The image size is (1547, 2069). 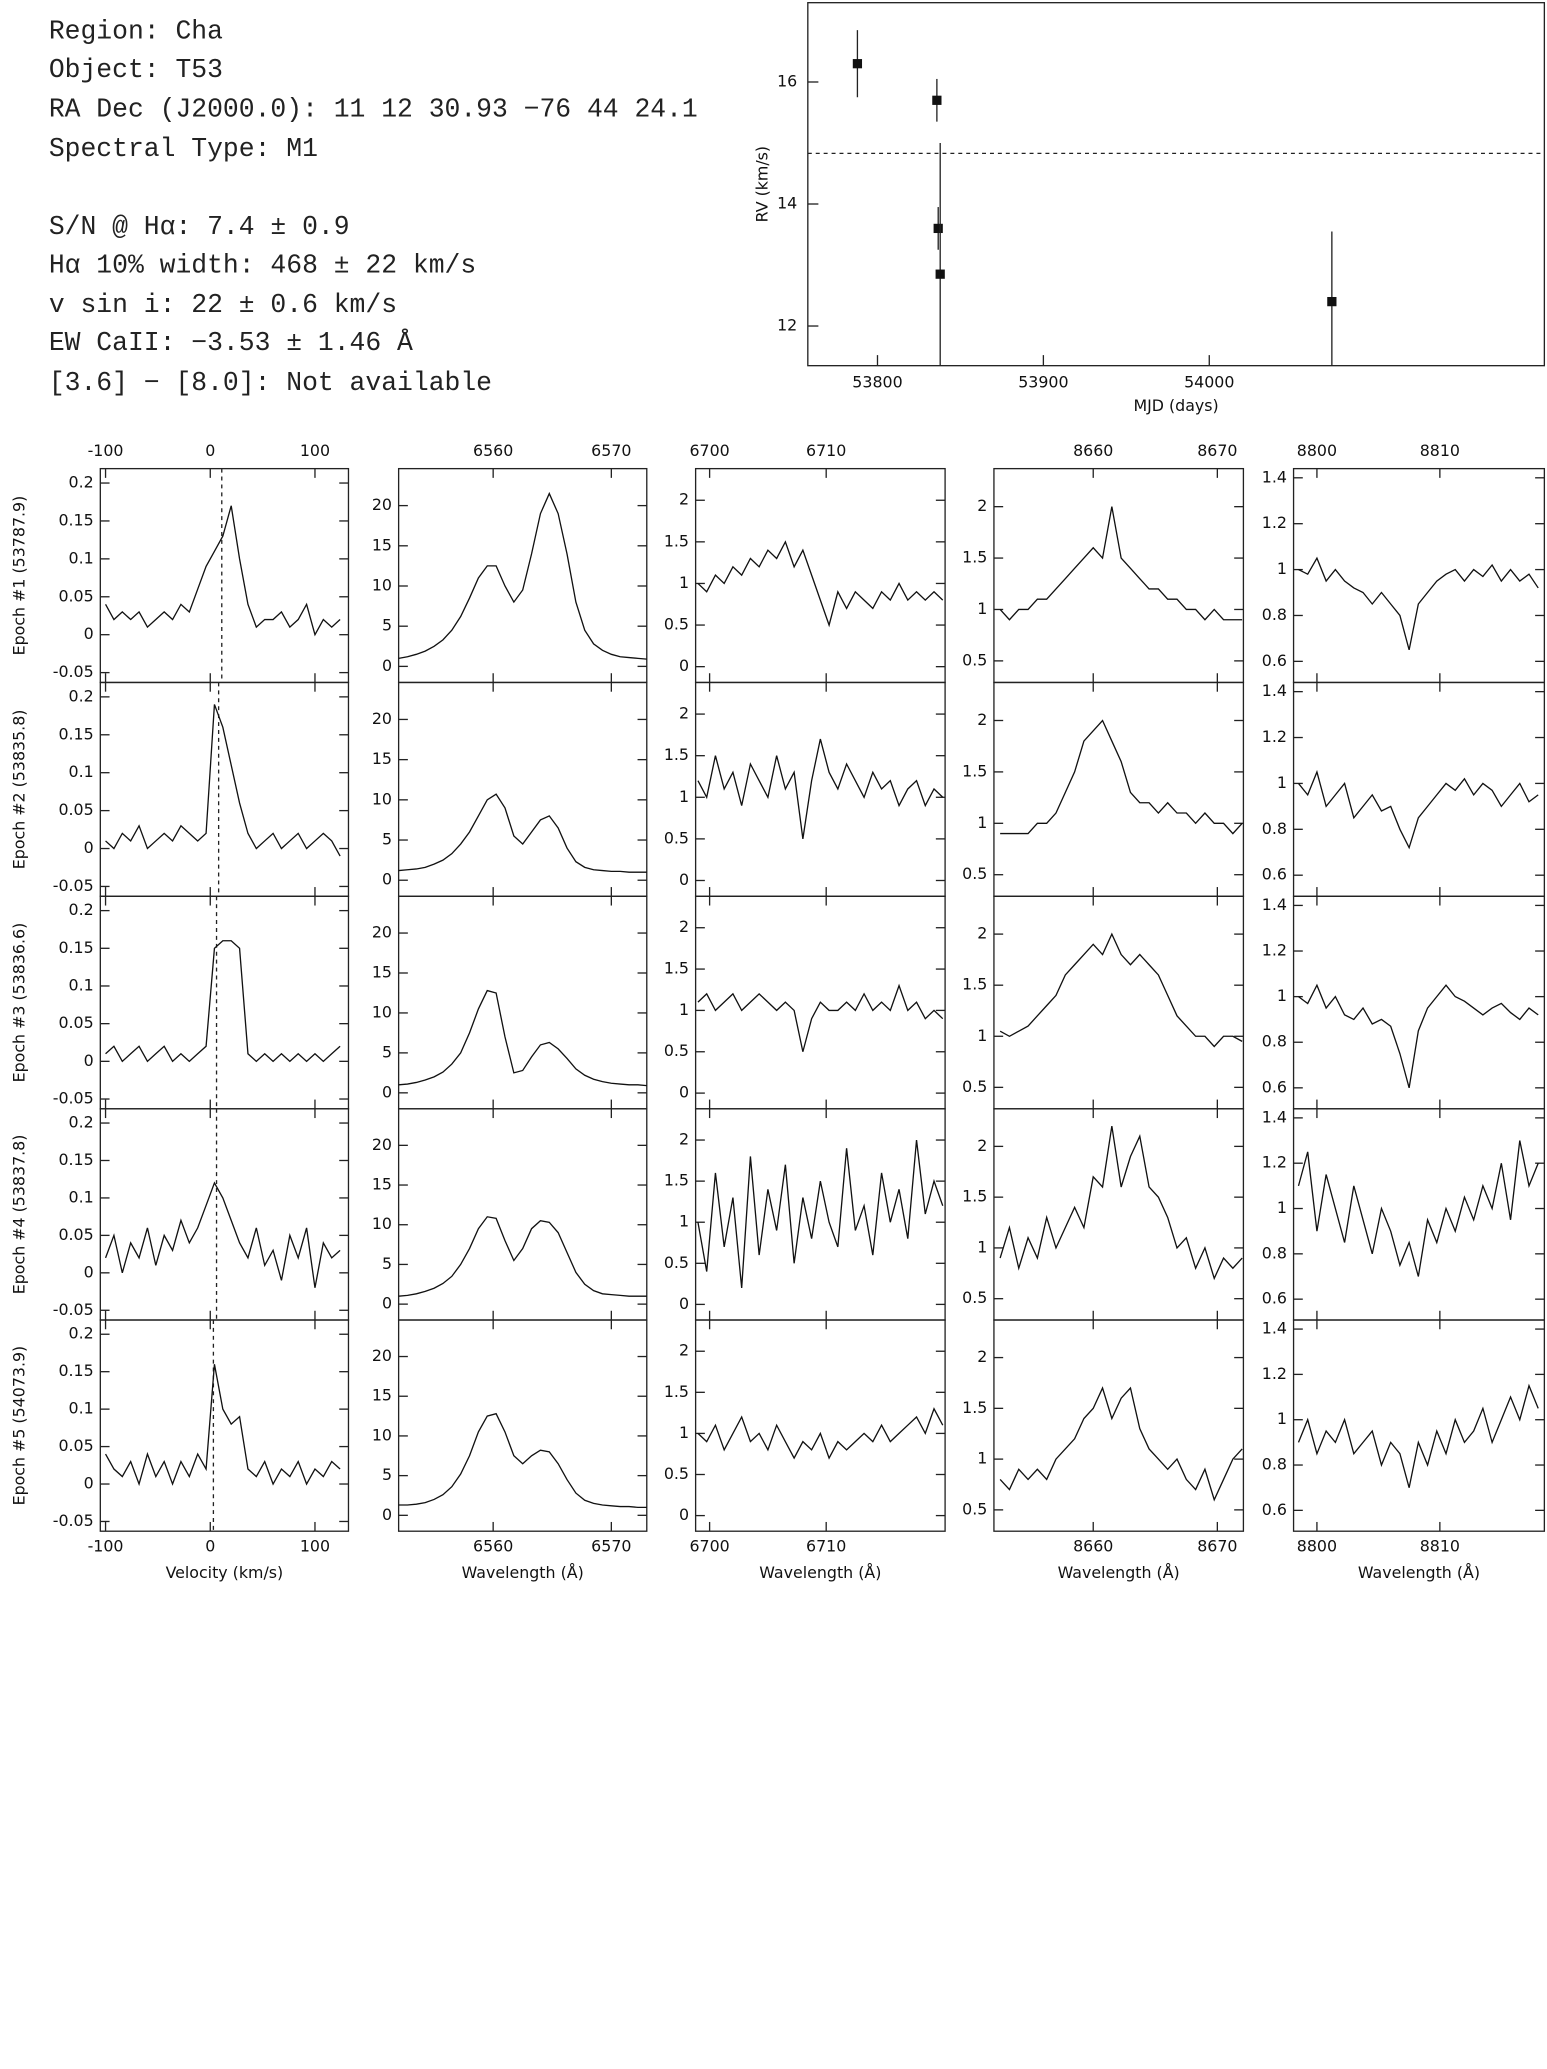 I want to click on y-tick-label: 0.15, so click(x=75, y=519).